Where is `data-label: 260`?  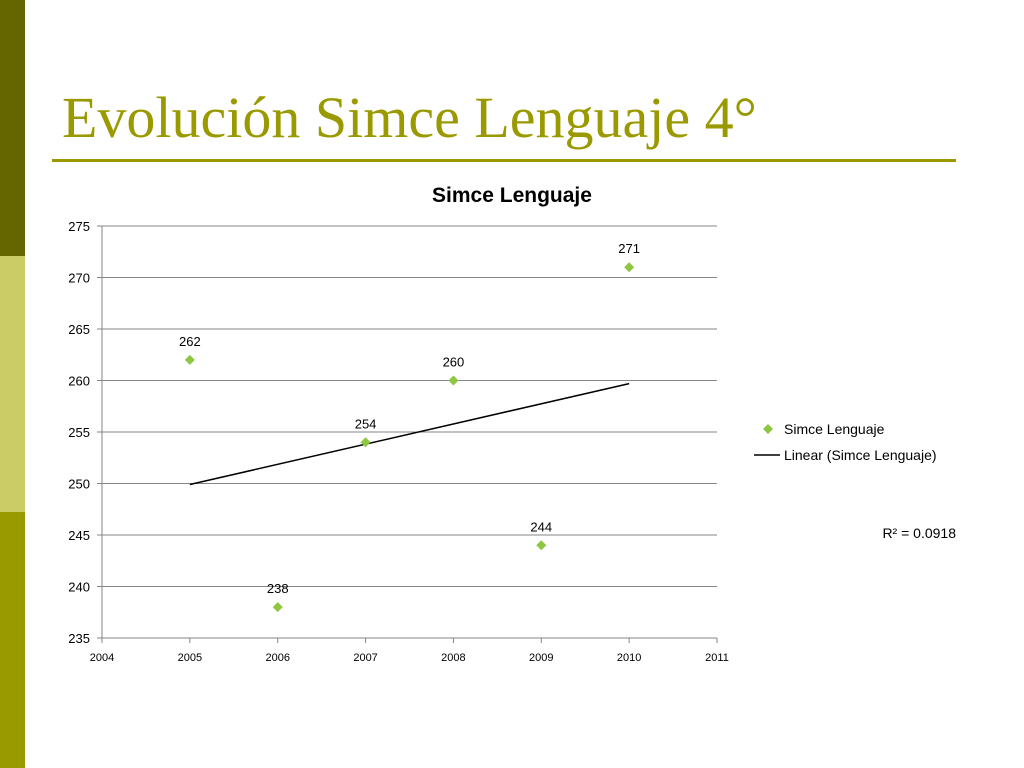 data-label: 260 is located at coordinates (454, 362).